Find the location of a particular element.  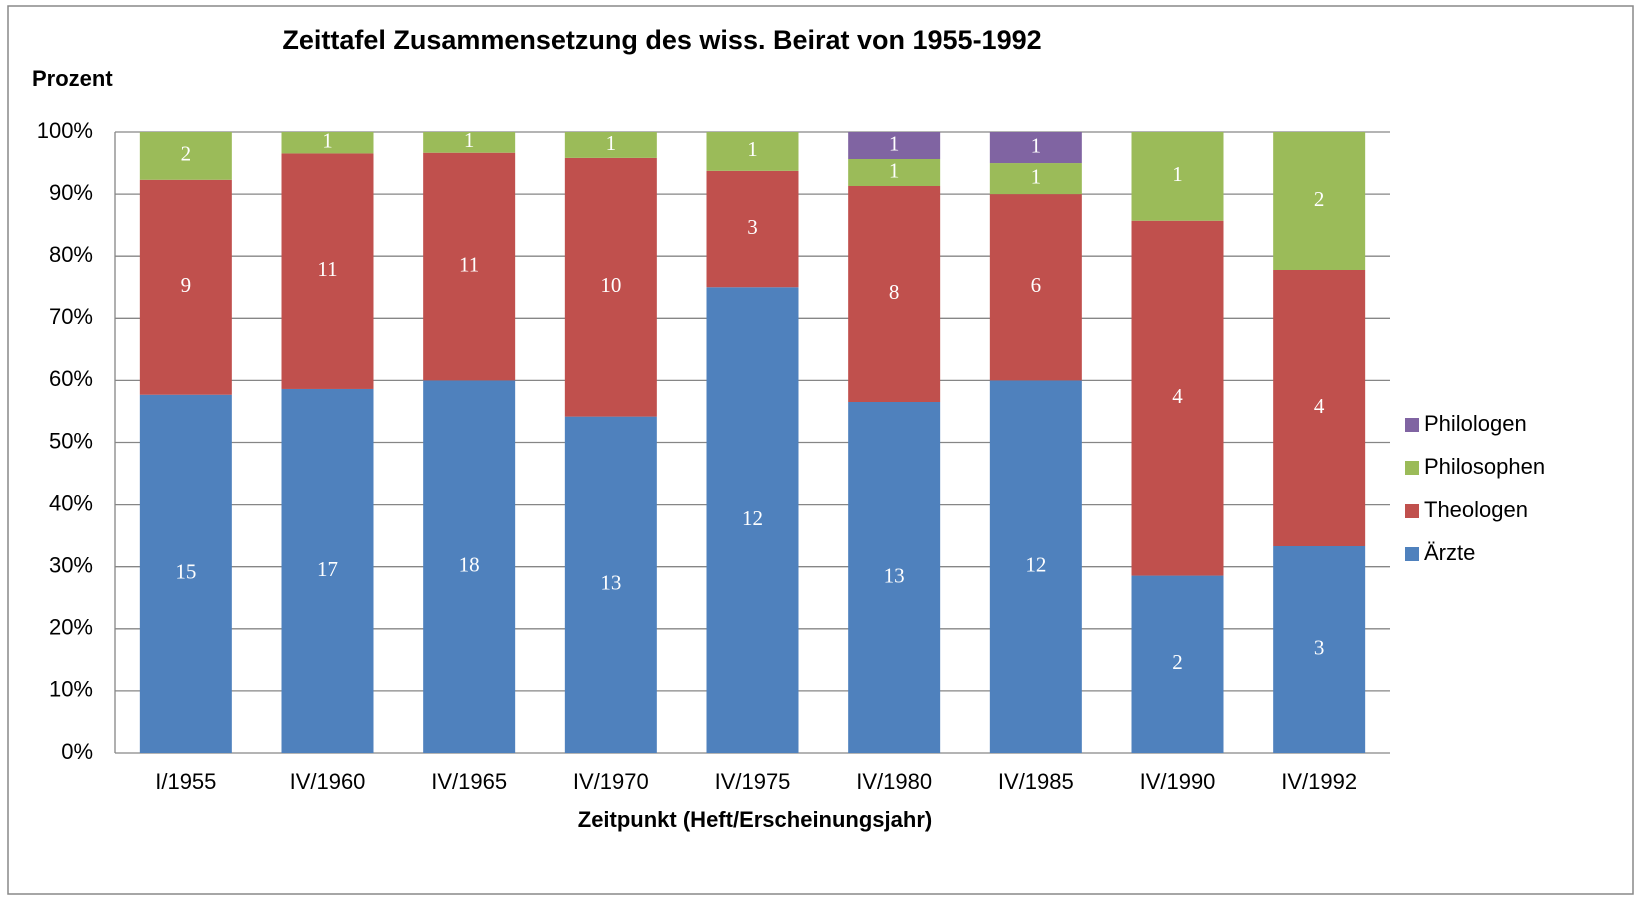

legend-label: Philosophen is located at coordinates (1484, 466).